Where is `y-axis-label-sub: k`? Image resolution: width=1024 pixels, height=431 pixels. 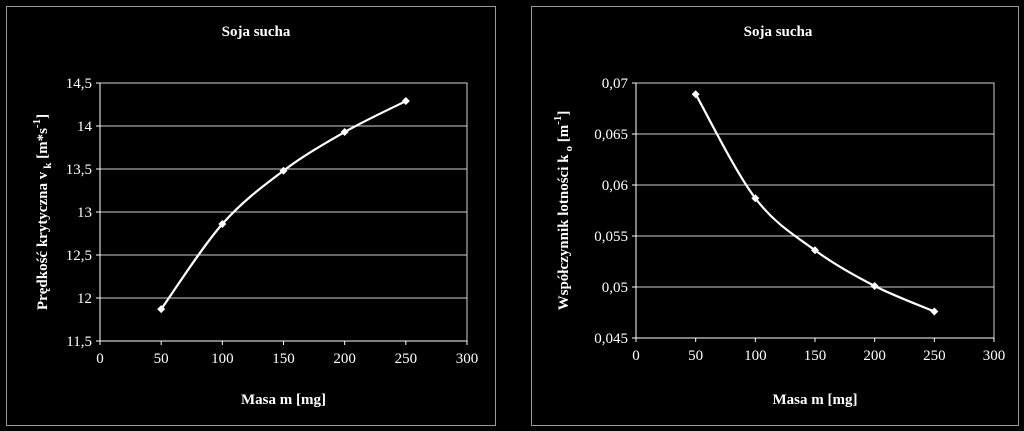
y-axis-label-sub: k is located at coordinates (48, 165).